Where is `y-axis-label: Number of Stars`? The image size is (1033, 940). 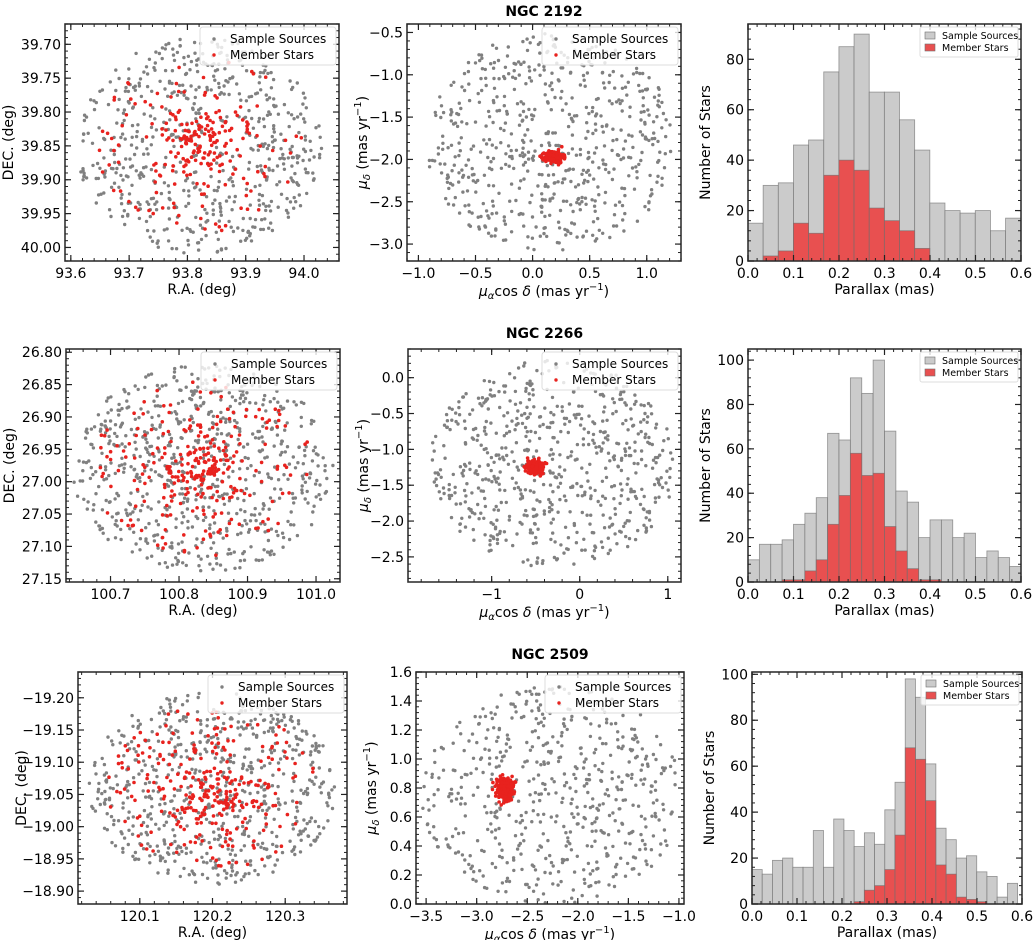 y-axis-label: Number of Stars is located at coordinates (706, 142).